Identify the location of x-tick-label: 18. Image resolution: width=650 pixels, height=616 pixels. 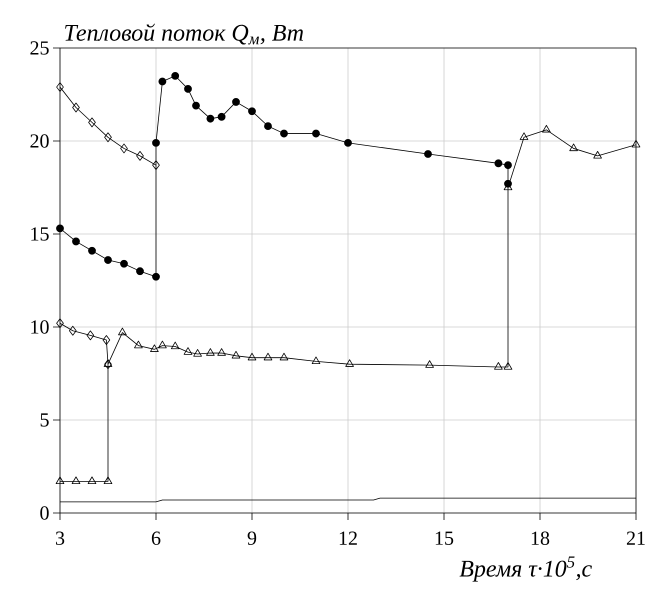
(541, 538).